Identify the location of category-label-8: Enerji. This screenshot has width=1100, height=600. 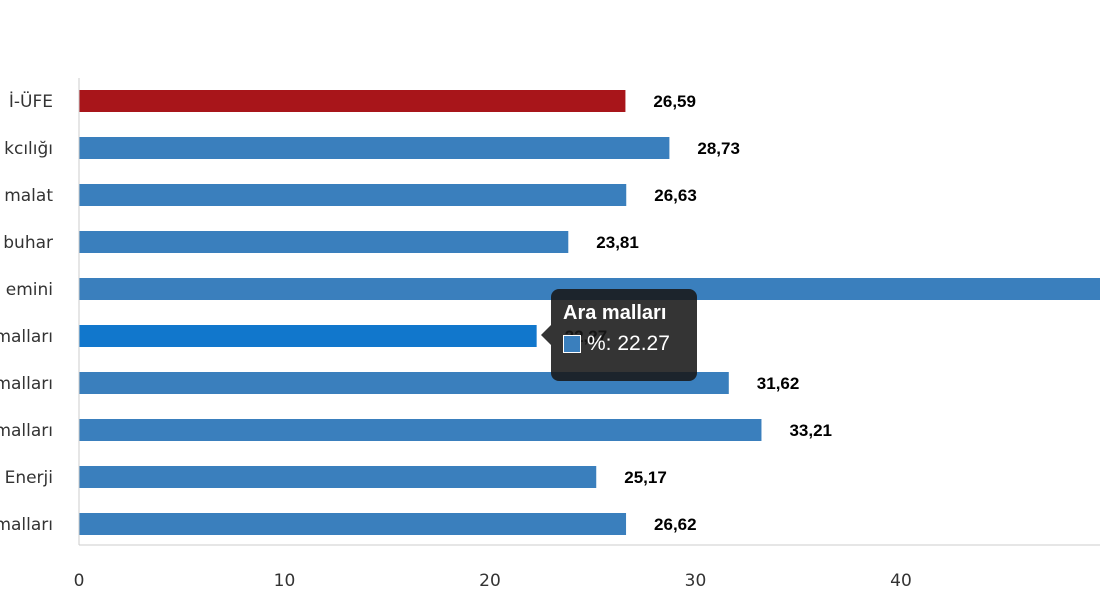
(29, 478).